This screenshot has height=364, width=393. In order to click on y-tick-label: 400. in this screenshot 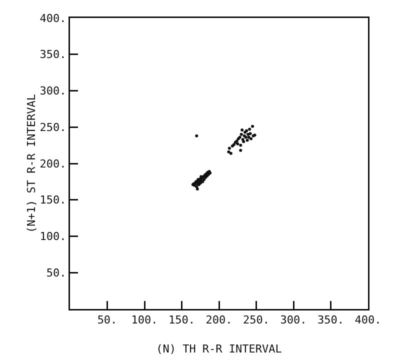, I will do `click(53, 18)`.